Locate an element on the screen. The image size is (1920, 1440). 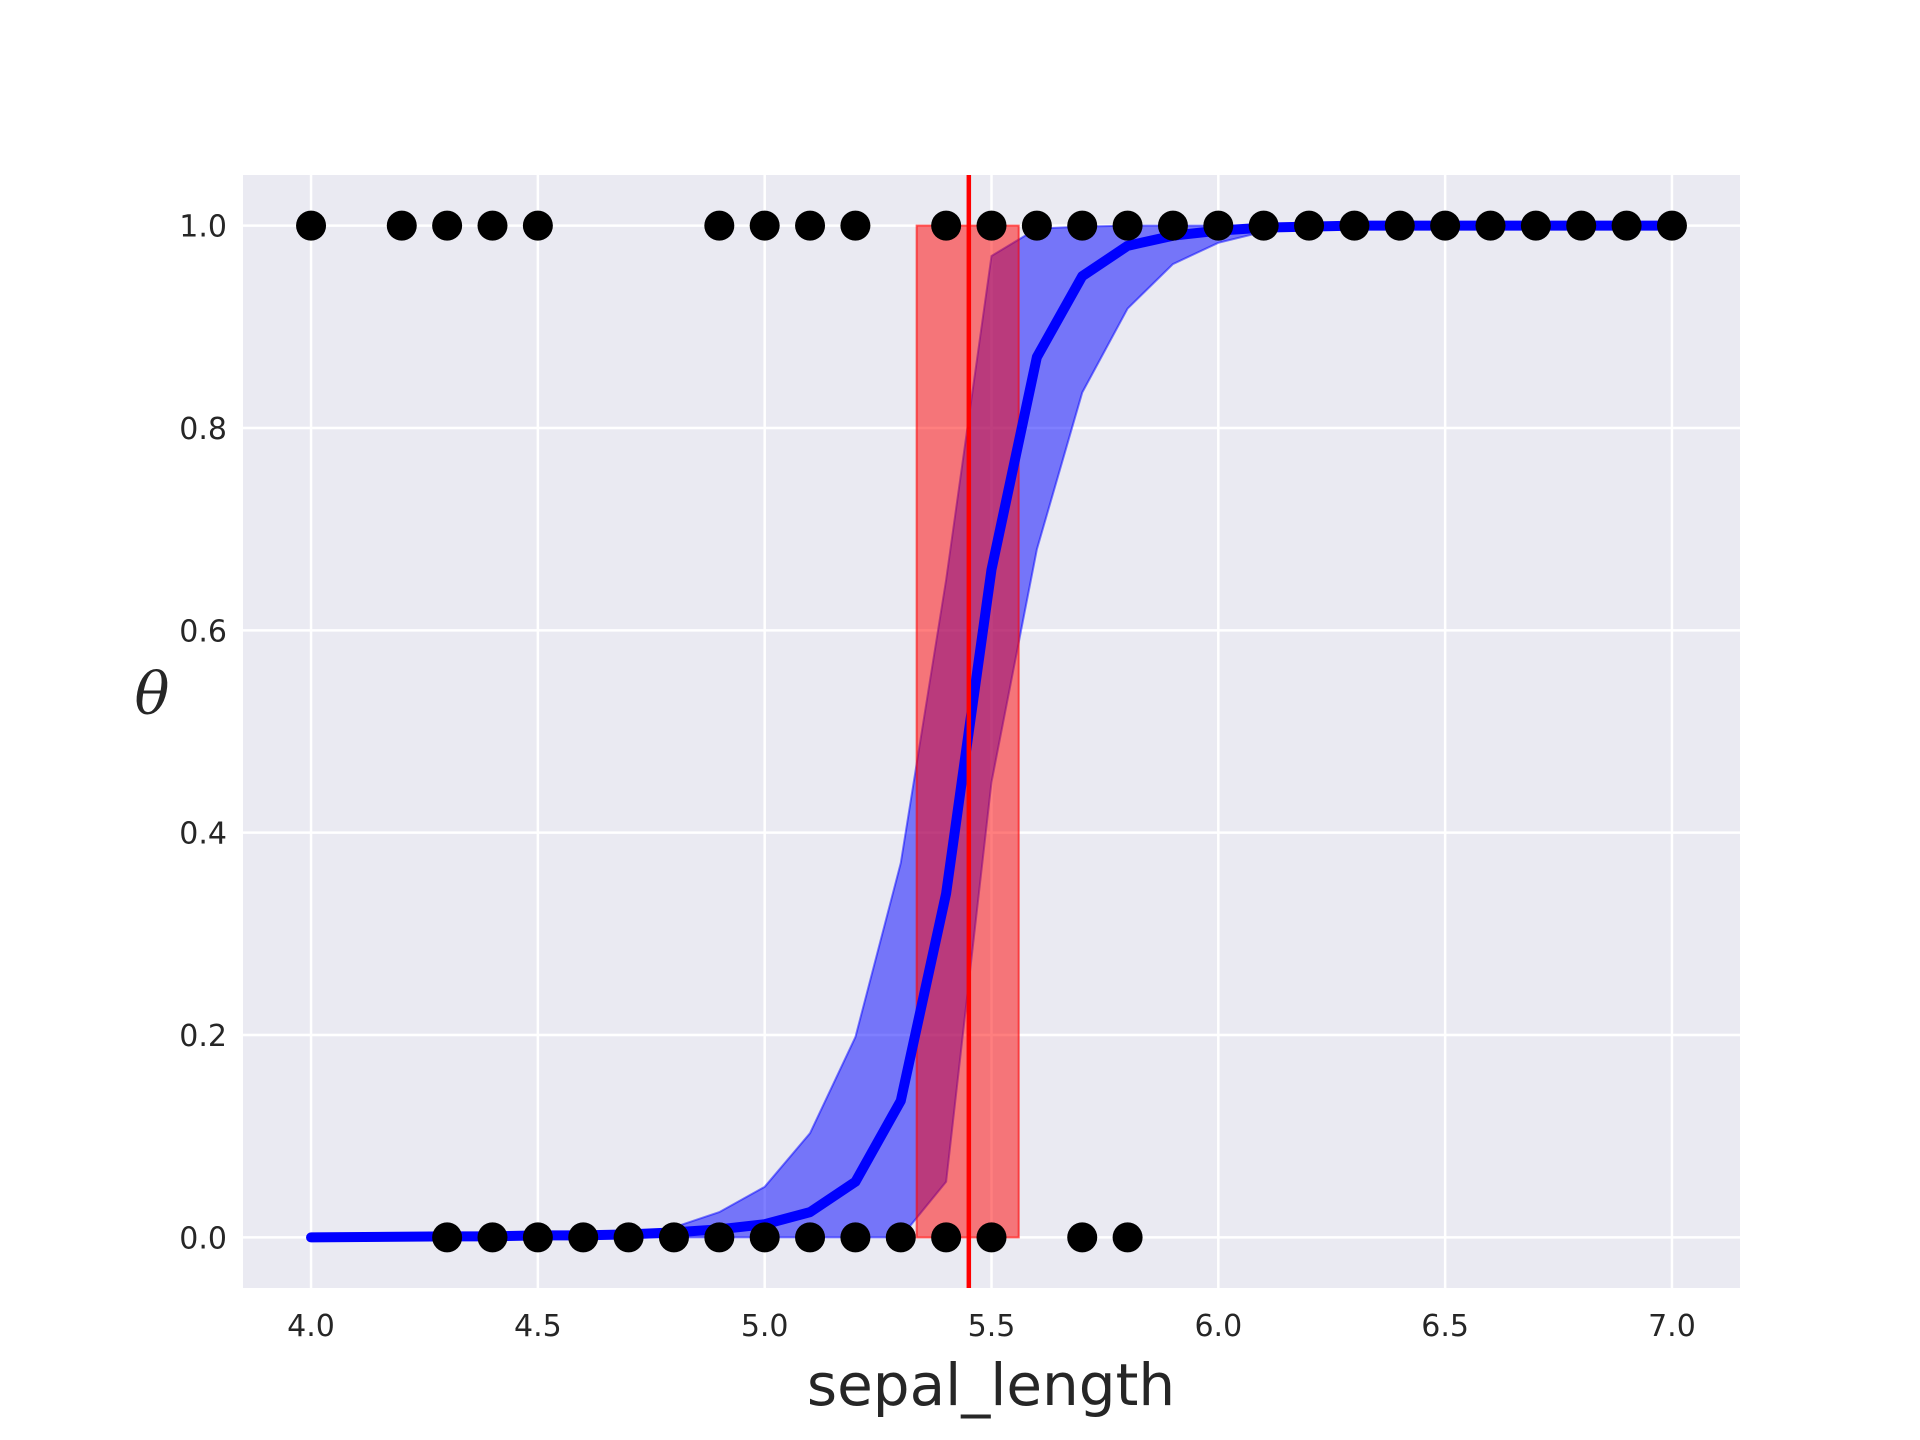
y-tick-label: 0.2 is located at coordinates (203, 1036).